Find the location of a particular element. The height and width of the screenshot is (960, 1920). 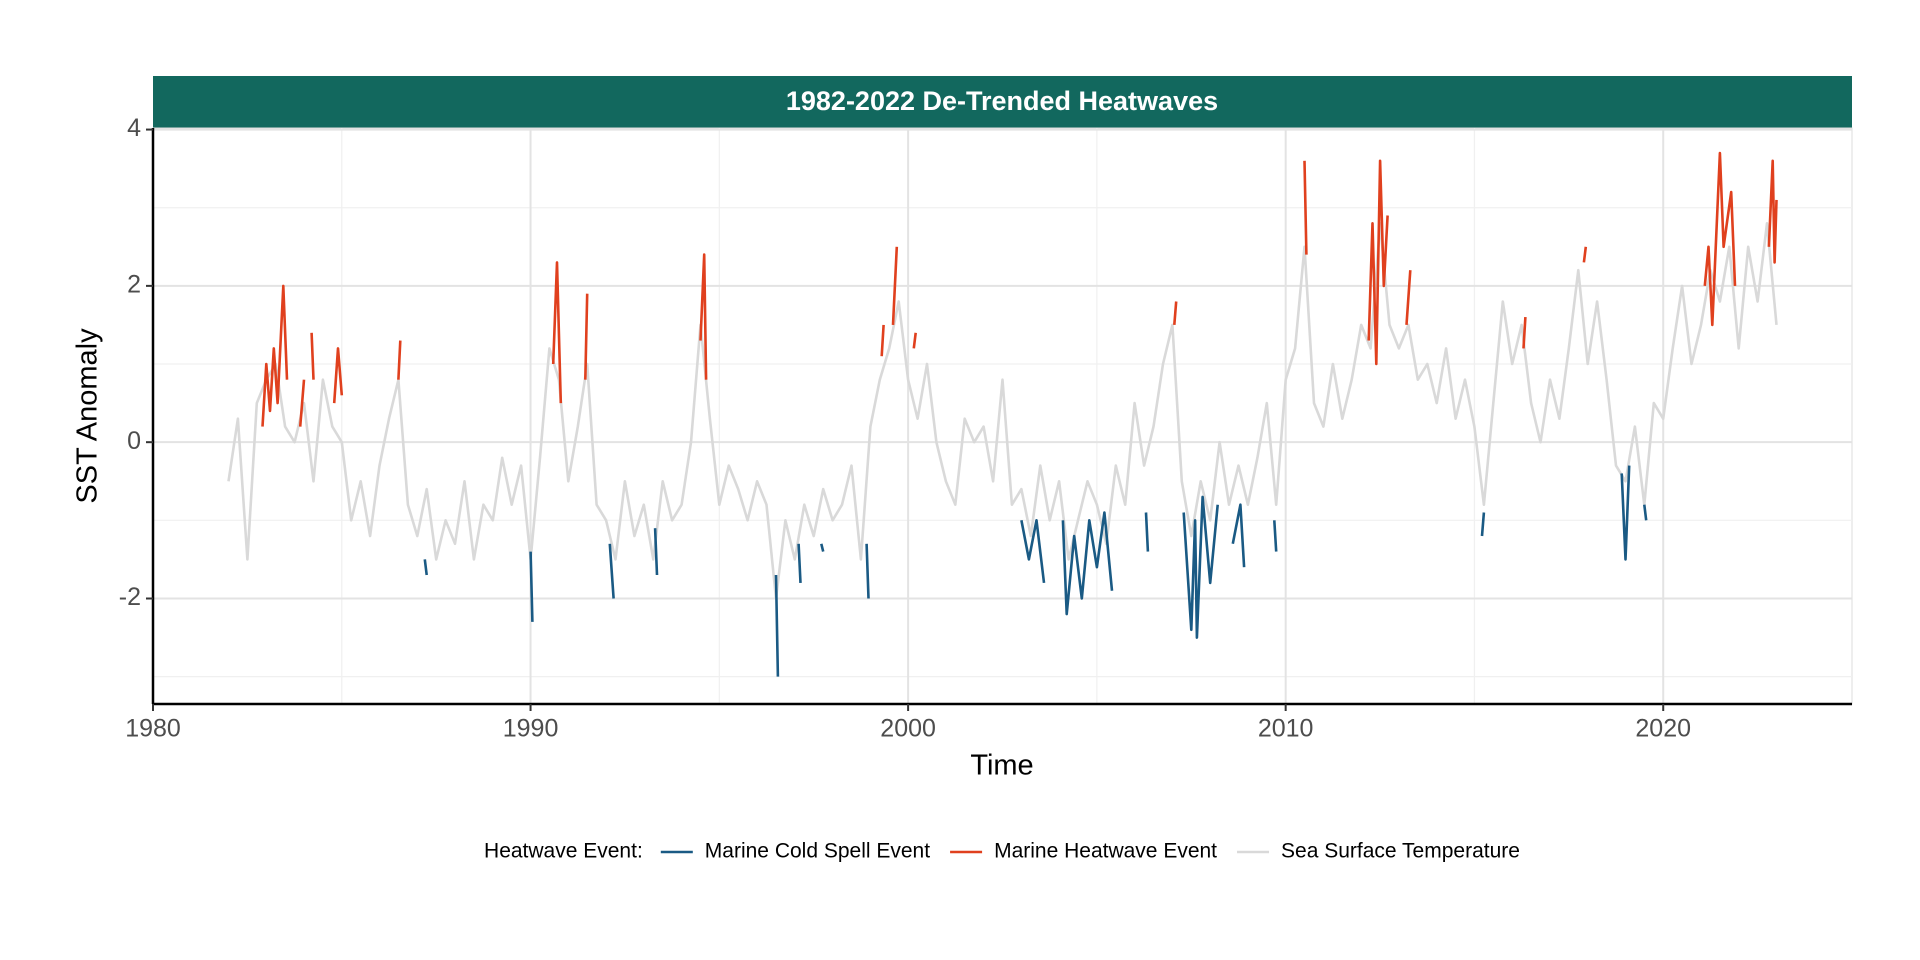

legend-label: Sea Surface Temperature is located at coordinates (1400, 851).